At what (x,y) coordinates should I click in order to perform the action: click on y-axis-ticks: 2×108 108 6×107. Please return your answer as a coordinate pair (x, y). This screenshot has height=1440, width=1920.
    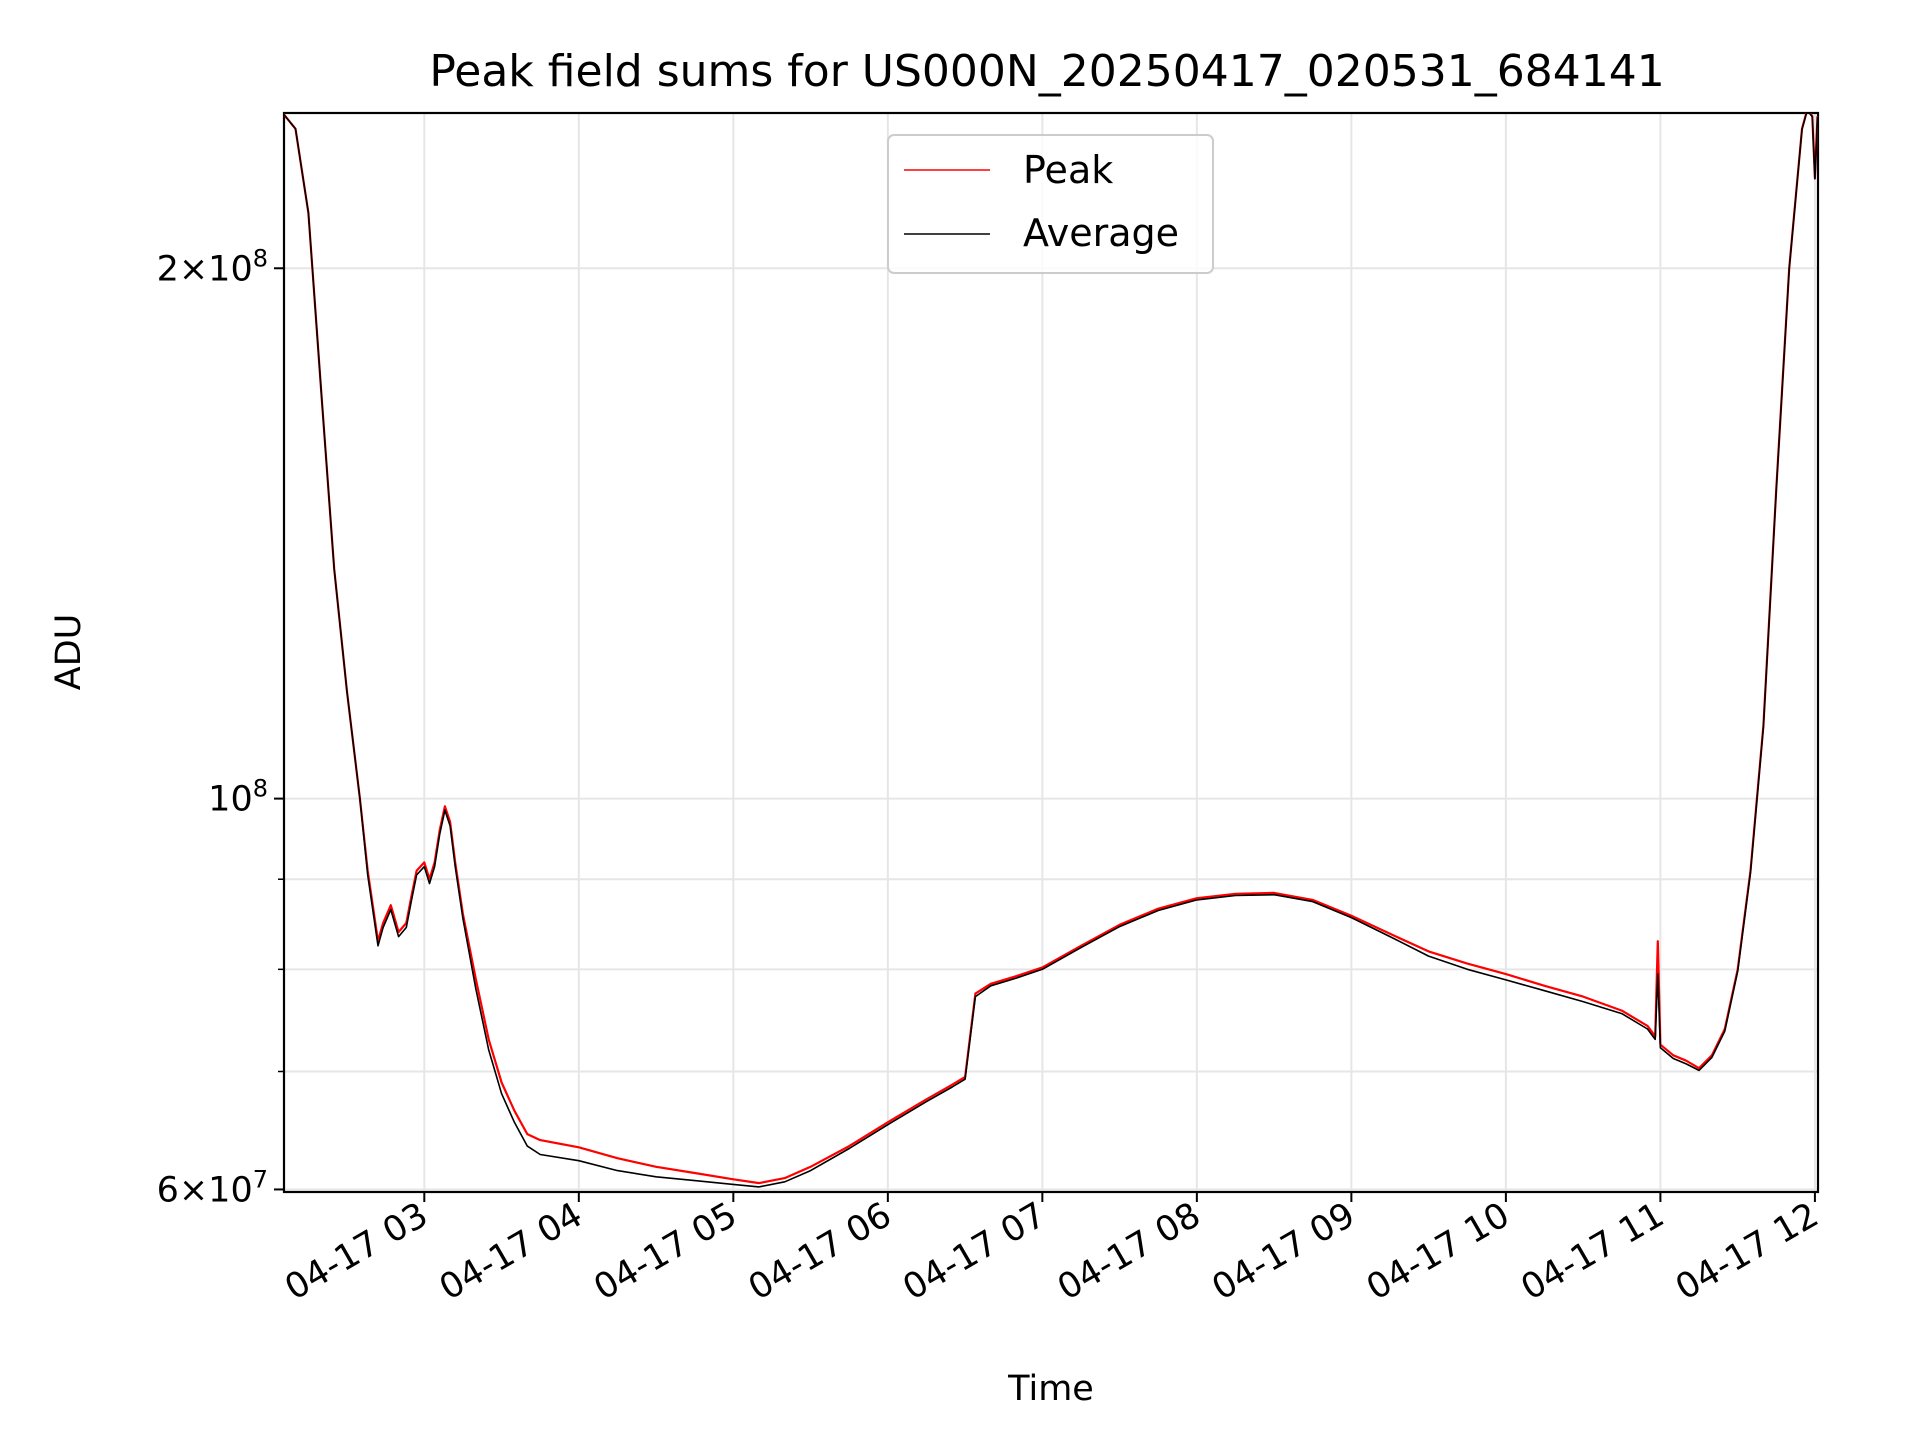
    Looking at the image, I should click on (220, 727).